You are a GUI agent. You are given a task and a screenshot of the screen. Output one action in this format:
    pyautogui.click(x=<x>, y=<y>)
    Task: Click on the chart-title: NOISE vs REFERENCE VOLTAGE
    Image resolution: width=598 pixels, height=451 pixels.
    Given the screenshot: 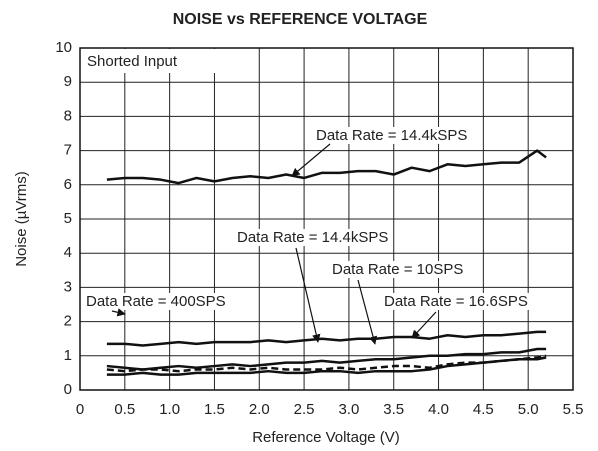 What is the action you would take?
    pyautogui.click(x=300, y=19)
    